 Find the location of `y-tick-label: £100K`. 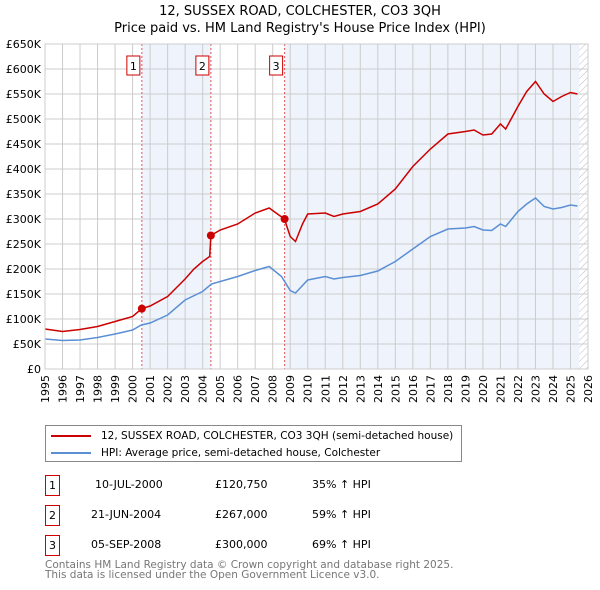

y-tick-label: £100K is located at coordinates (24, 319).